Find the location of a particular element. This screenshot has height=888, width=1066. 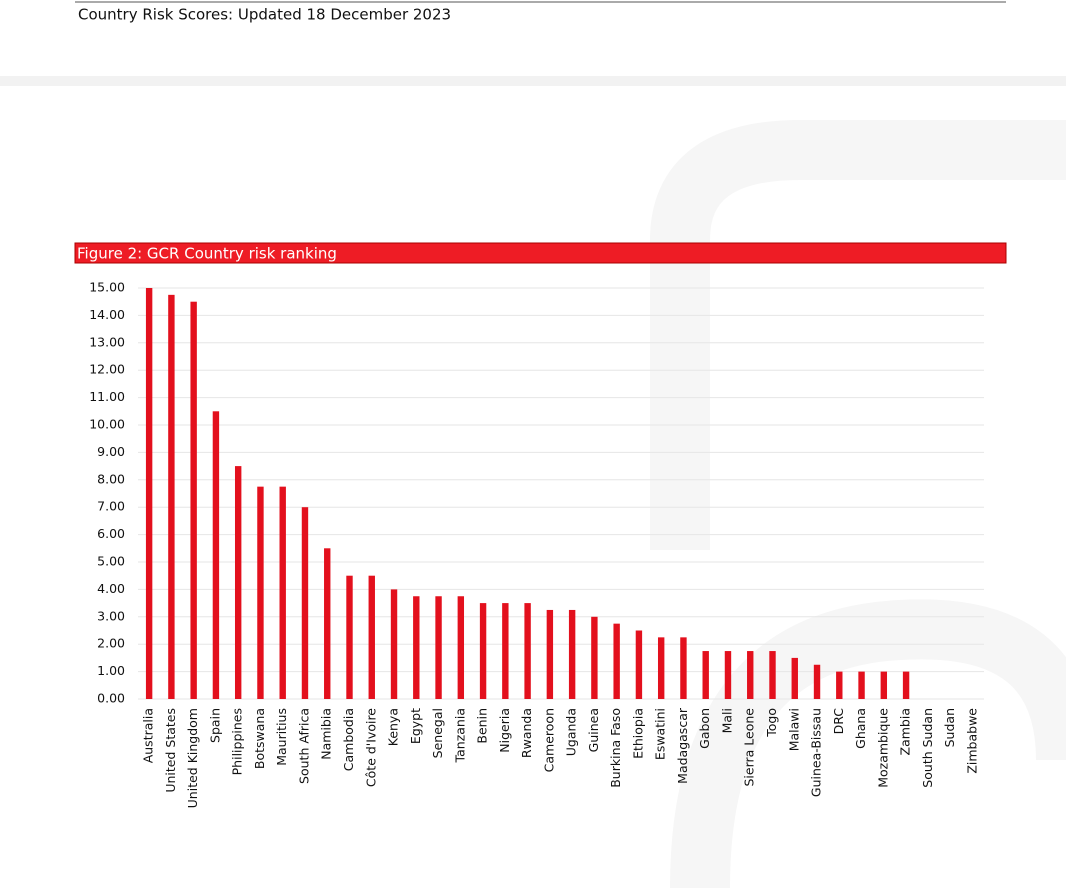

x-tick-label: Kenya is located at coordinates (393, 727).